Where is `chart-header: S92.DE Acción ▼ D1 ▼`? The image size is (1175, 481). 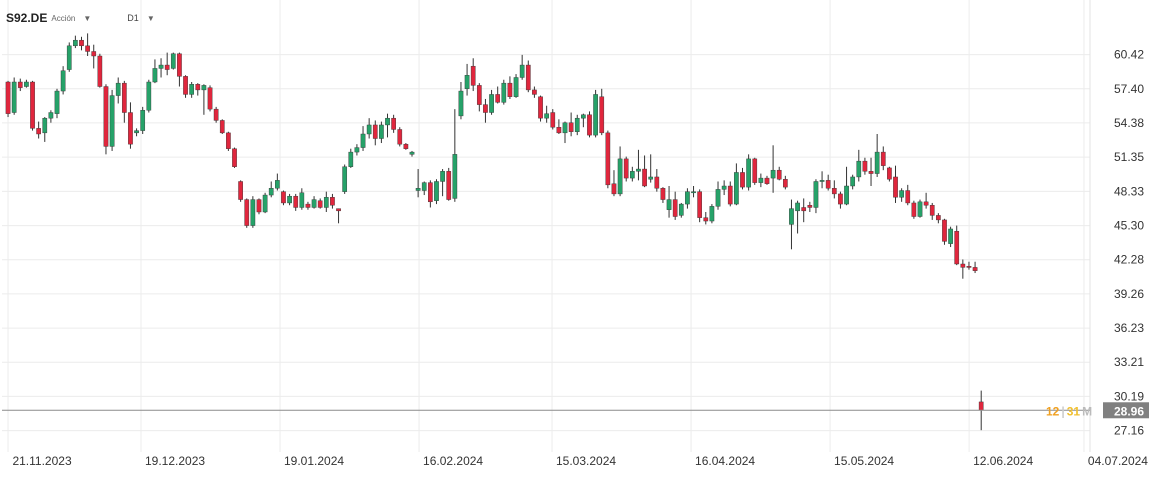
chart-header: S92.DE Acción ▼ D1 ▼ is located at coordinates (80, 18).